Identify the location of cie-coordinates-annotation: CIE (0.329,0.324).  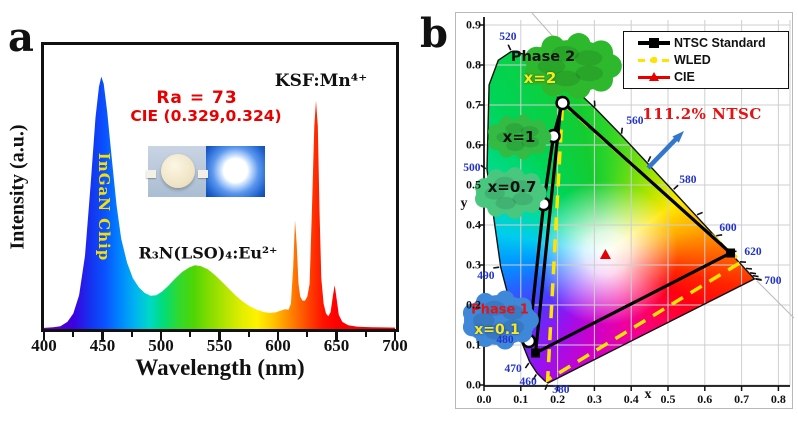
(206, 116).